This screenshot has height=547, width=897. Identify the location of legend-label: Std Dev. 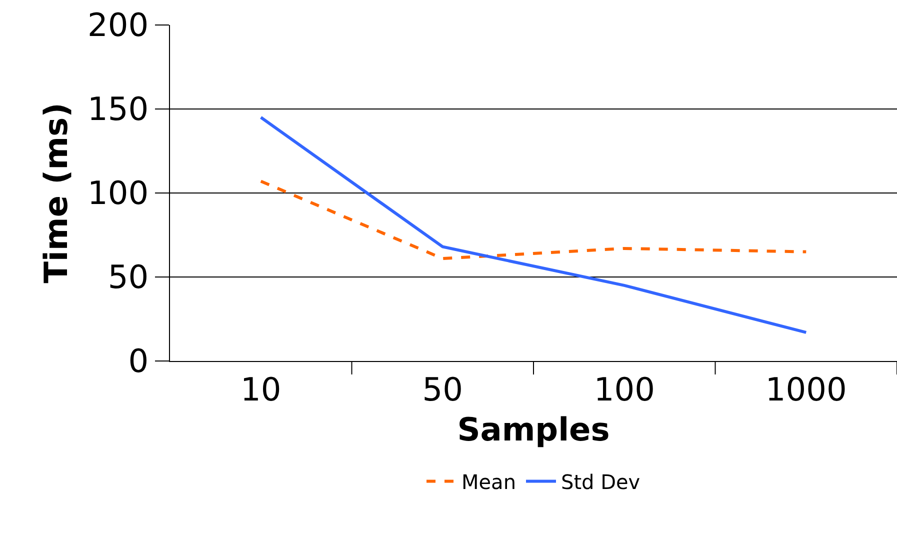
(600, 482).